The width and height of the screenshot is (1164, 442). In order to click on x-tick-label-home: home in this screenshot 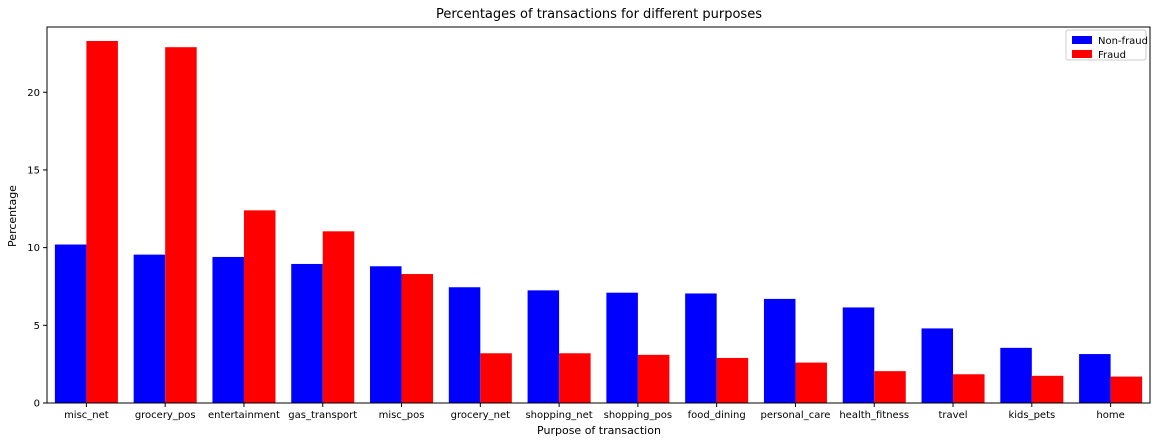, I will do `click(1110, 415)`.